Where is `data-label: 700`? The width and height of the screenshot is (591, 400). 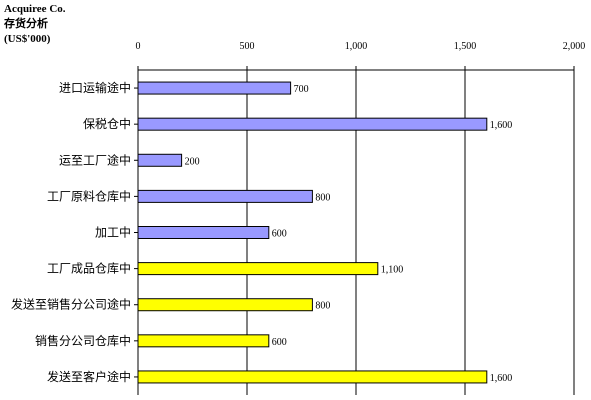 data-label: 700 is located at coordinates (301, 89).